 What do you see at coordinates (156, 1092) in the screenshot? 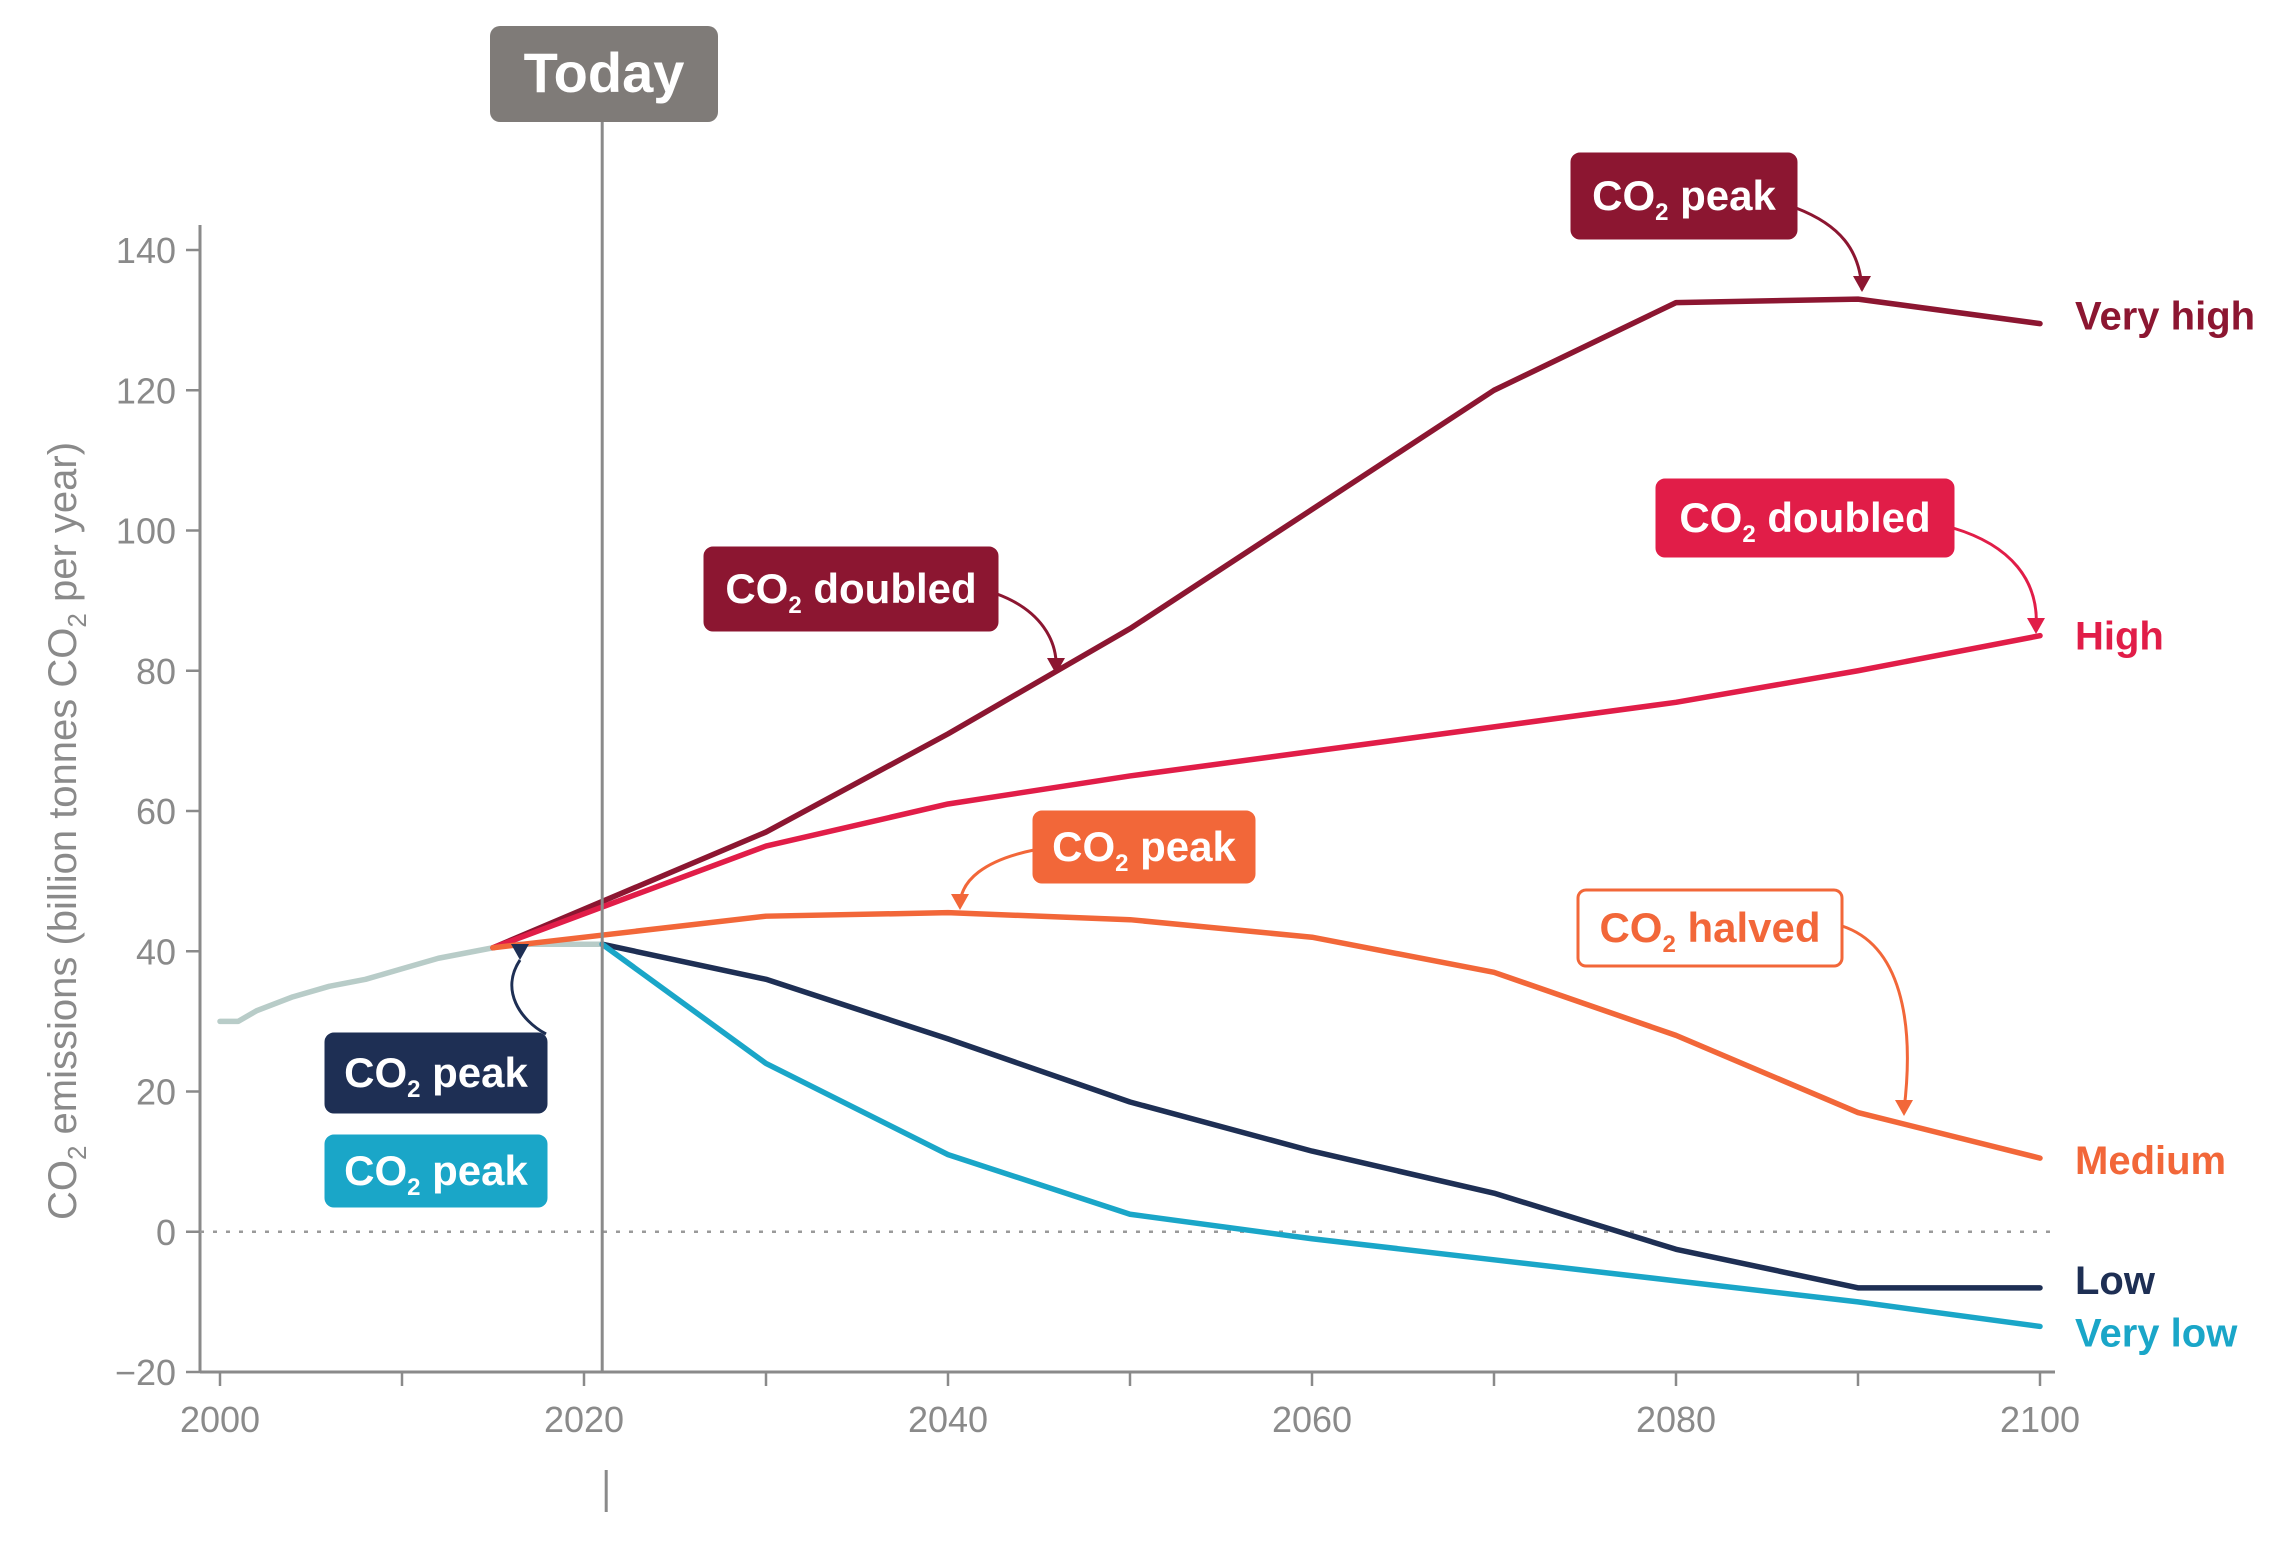
I see `y-tick-label: 20` at bounding box center [156, 1092].